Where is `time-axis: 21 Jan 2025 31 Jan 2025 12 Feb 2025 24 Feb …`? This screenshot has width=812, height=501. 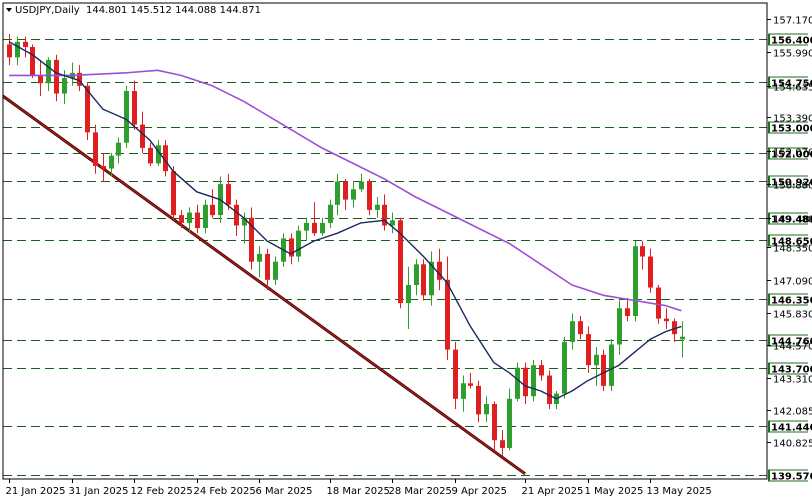 time-axis: 21 Jan 2025 31 Jan 2025 12 Feb 2025 24 Feb … is located at coordinates (359, 488).